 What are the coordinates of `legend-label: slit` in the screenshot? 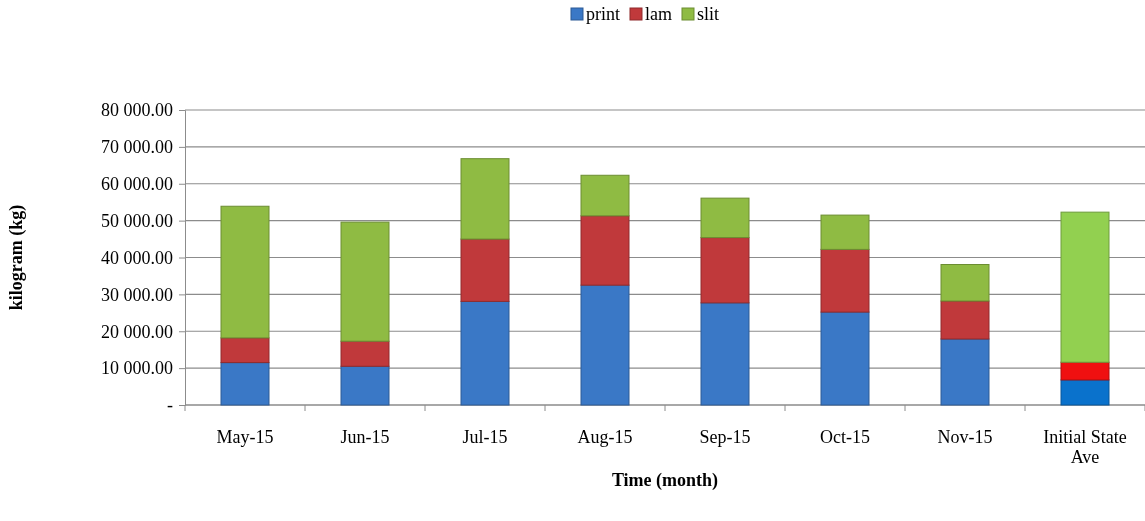 It's located at (708, 14).